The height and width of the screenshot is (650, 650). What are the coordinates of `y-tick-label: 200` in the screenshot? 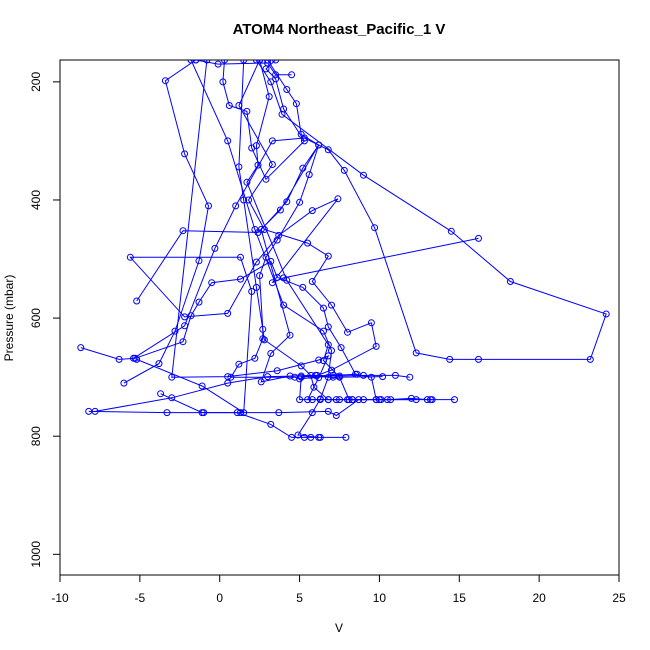 It's located at (36, 82).